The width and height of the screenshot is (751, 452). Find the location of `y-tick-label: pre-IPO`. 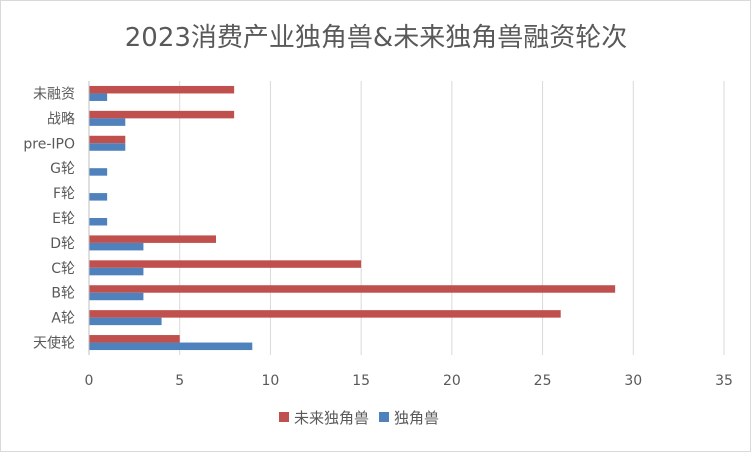

y-tick-label: pre-IPO is located at coordinates (49, 144).